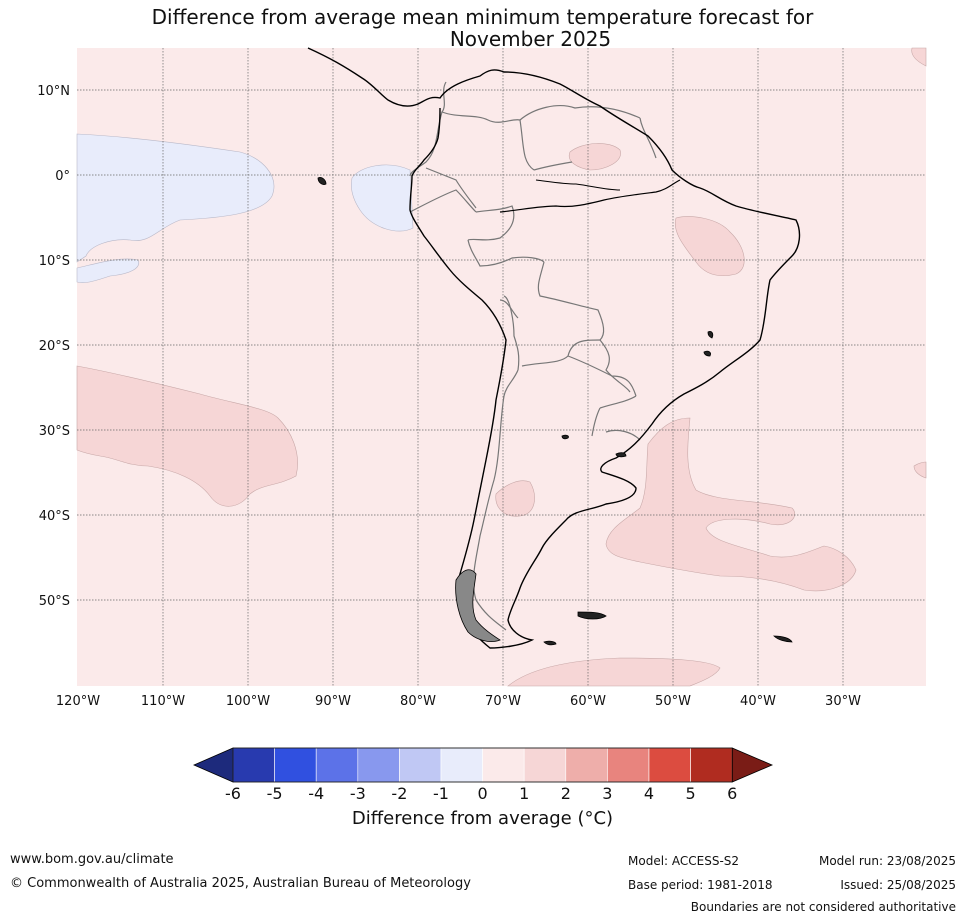 The image size is (965, 919). I want to click on colorbar-tick-label: 4, so click(649, 793).